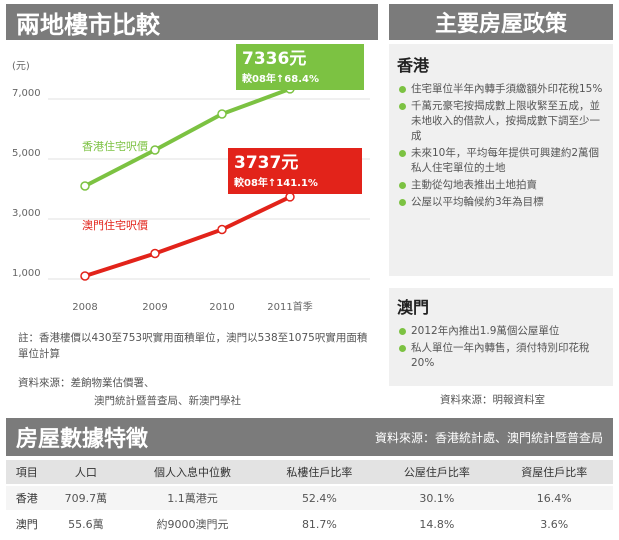 The height and width of the screenshot is (540, 619). Describe the element at coordinates (274, 59) in the screenshot. I see `callout-value: 7336元` at that location.